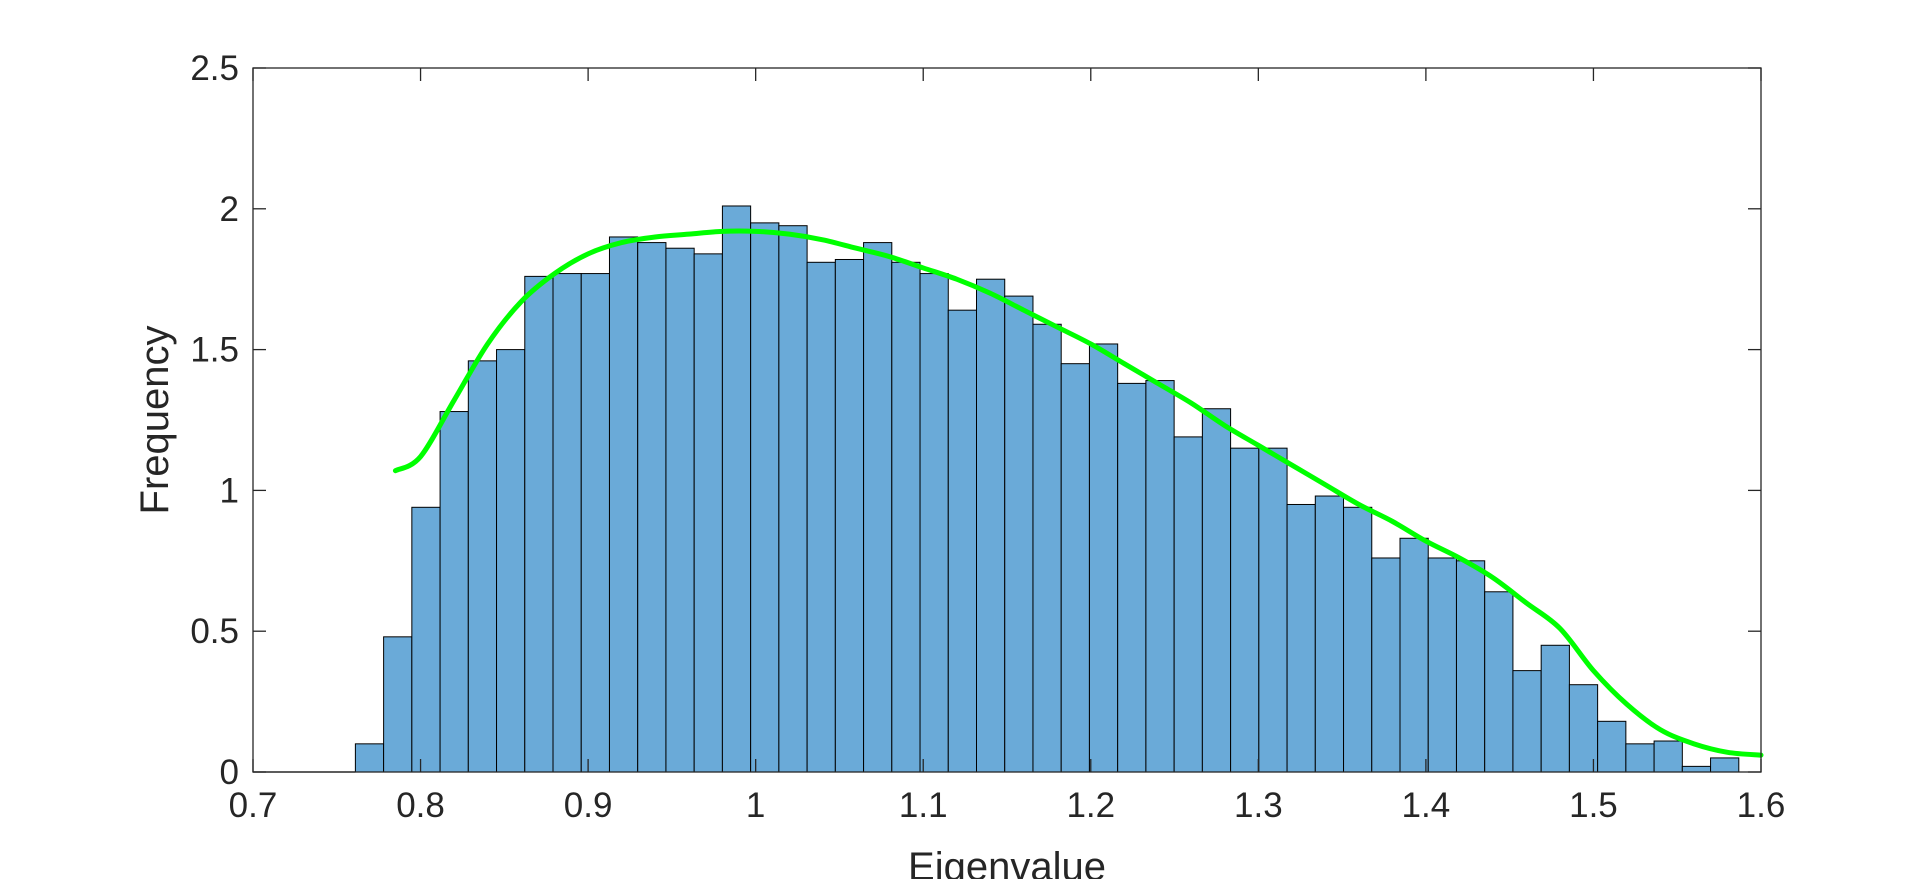  What do you see at coordinates (588, 805) in the screenshot?
I see `x-tick-label: 0.9` at bounding box center [588, 805].